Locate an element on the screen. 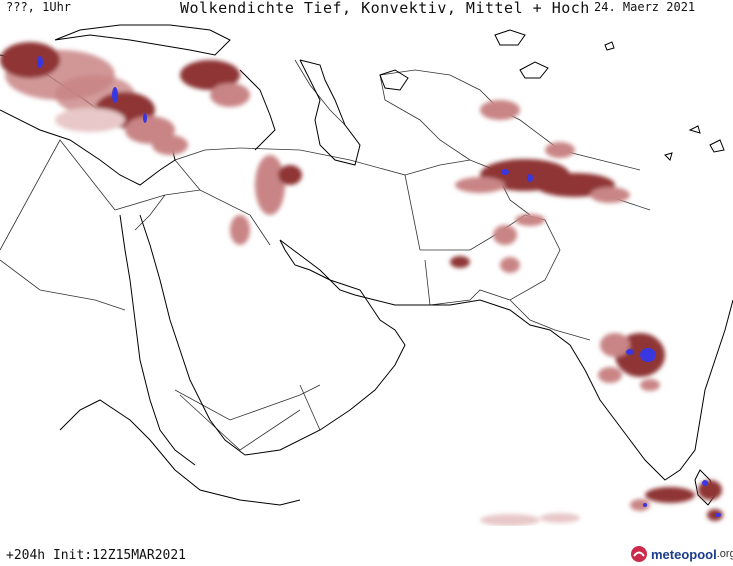  meteopool-logo-icon is located at coordinates (639, 554).